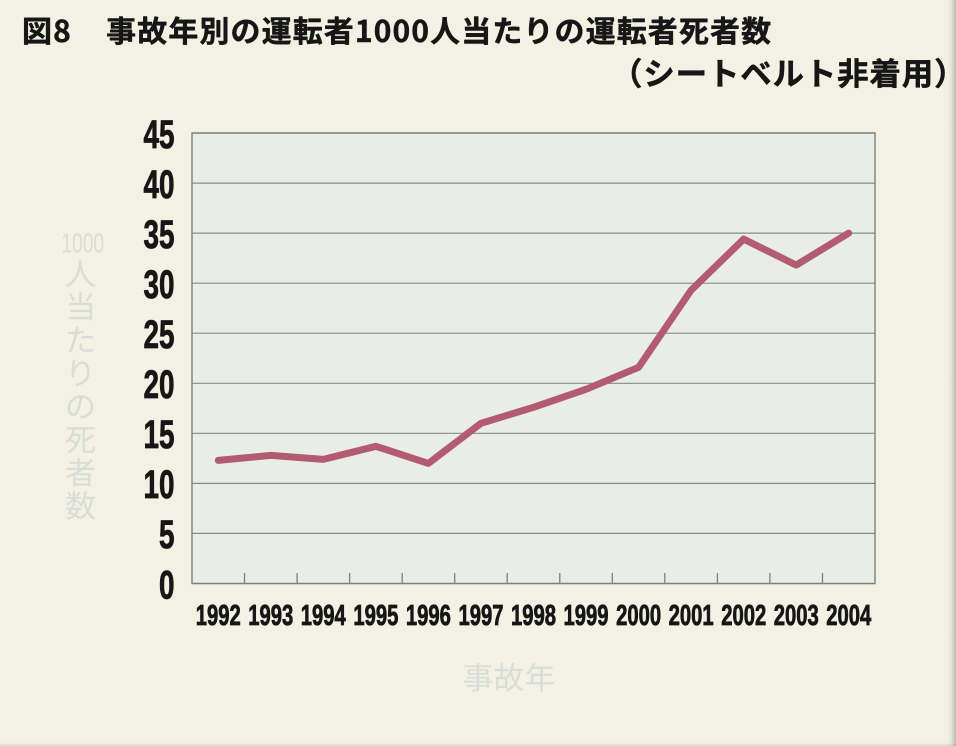  What do you see at coordinates (743, 616) in the screenshot?
I see `svg-text: 2002` at bounding box center [743, 616].